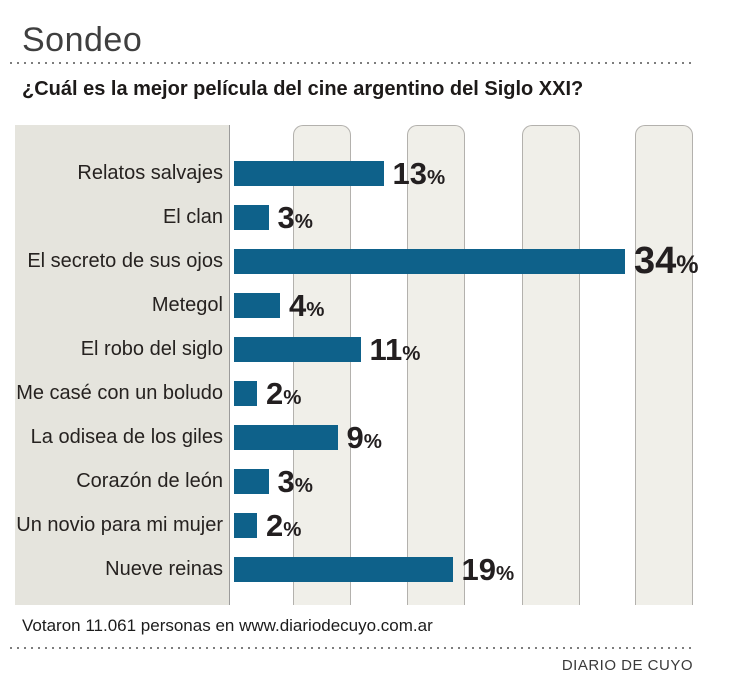 This screenshot has height=680, width=731. I want to click on chart-row: Relatos salvajes 13%, so click(365, 173).